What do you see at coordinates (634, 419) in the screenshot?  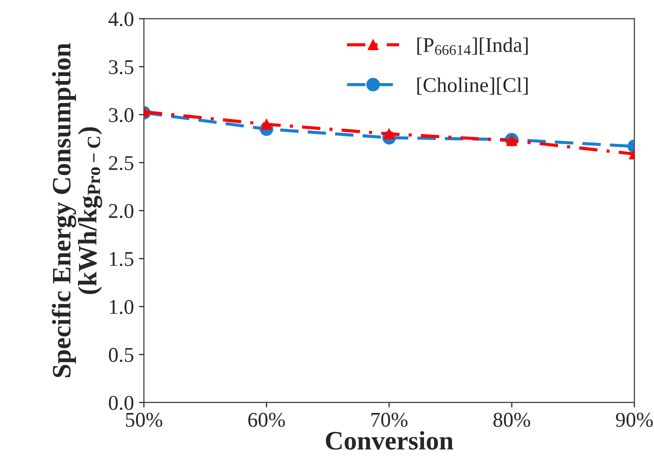 I see `x-tick-label: 90%` at bounding box center [634, 419].